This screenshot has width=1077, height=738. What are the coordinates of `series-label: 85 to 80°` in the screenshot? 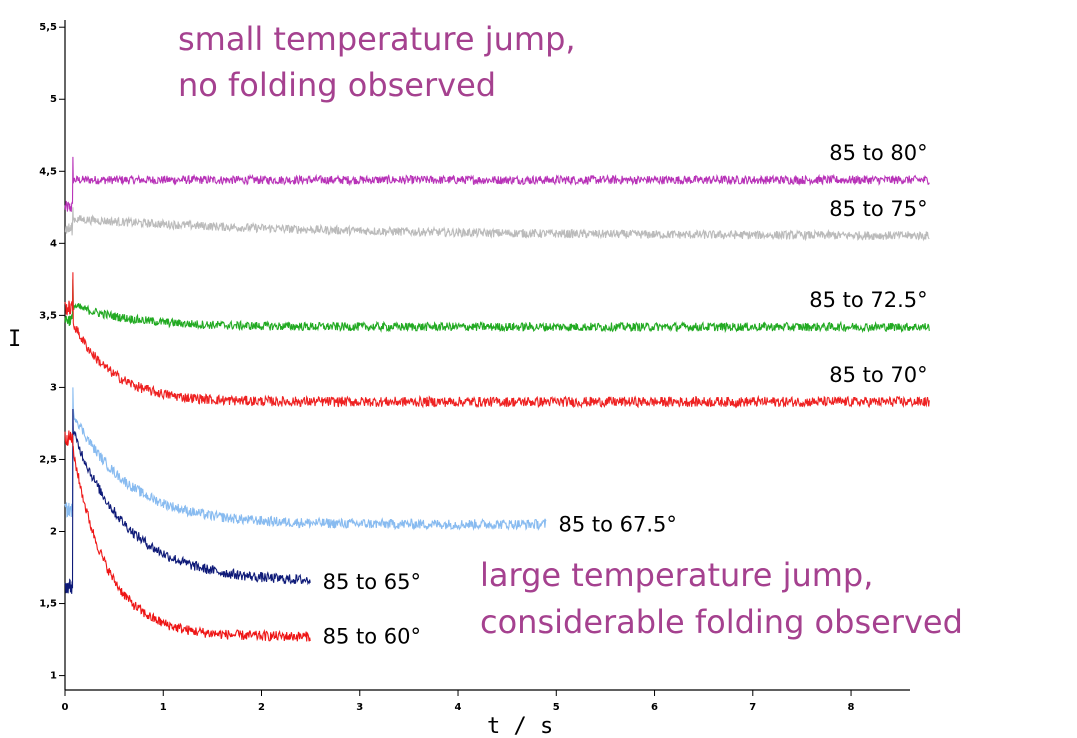 It's located at (878, 153).